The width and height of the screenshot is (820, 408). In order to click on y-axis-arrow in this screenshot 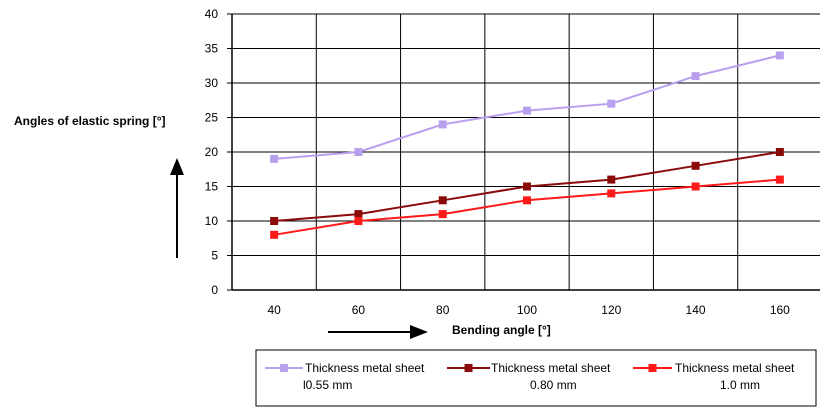, I will do `click(177, 208)`.